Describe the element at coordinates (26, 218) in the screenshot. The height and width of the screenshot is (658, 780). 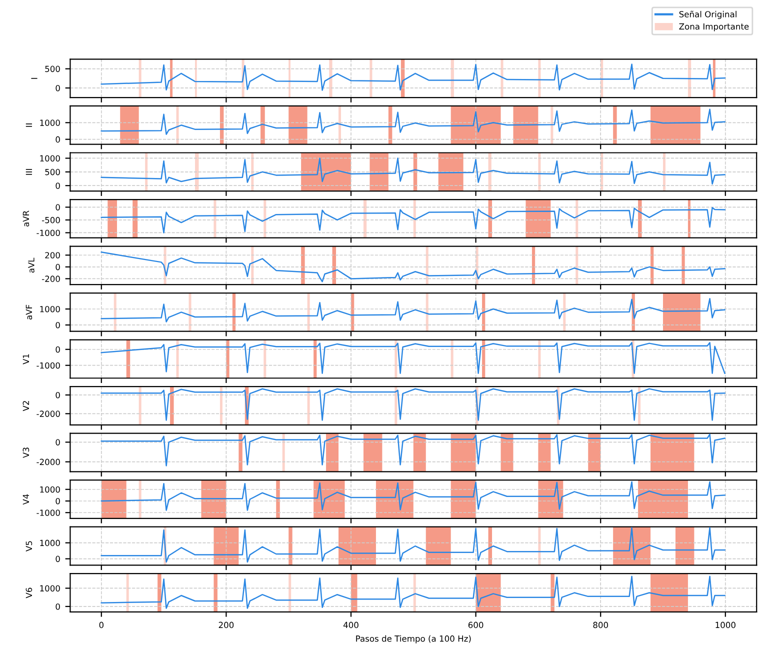
I see `y-axis-title: aVR` at that location.